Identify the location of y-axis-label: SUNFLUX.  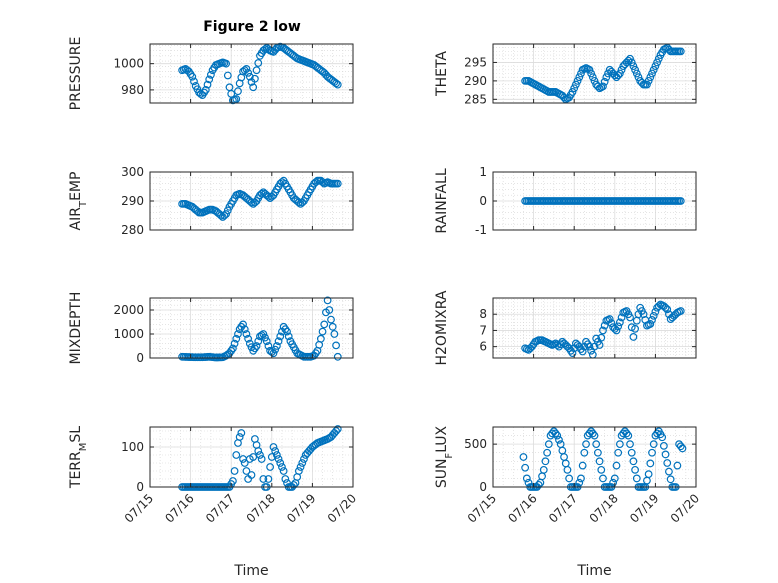
(444, 456).